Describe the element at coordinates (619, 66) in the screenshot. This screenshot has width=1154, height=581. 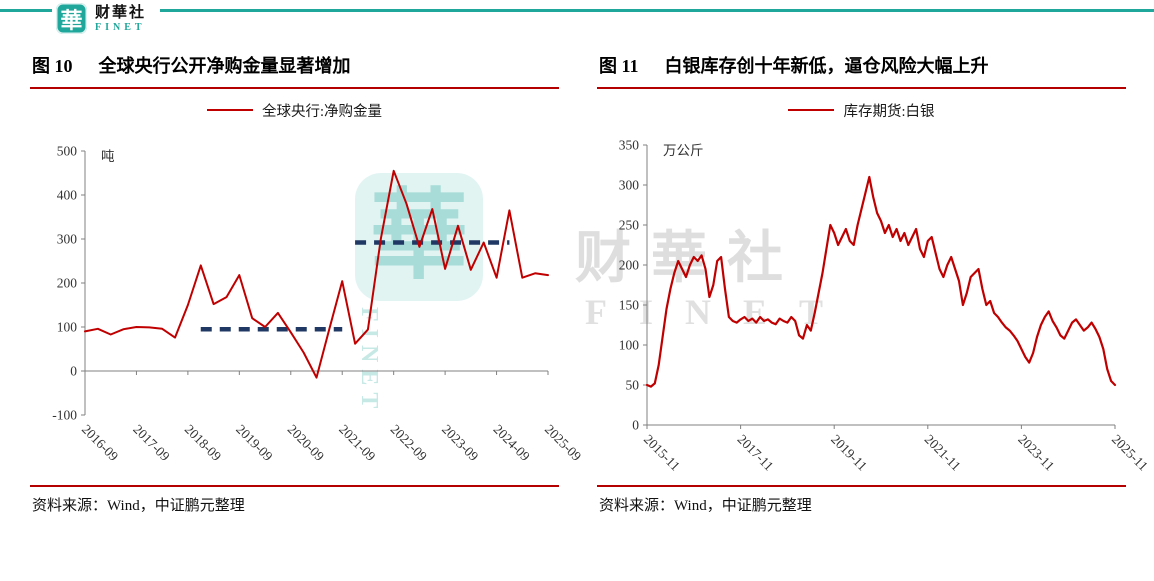
I see `figure-11-number: 图 11` at that location.